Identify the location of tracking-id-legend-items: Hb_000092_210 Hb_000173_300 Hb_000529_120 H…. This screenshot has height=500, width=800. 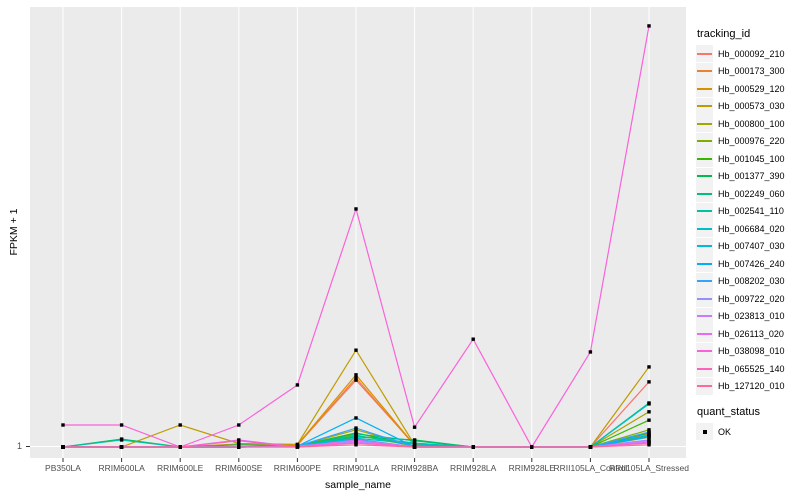
(748, 220).